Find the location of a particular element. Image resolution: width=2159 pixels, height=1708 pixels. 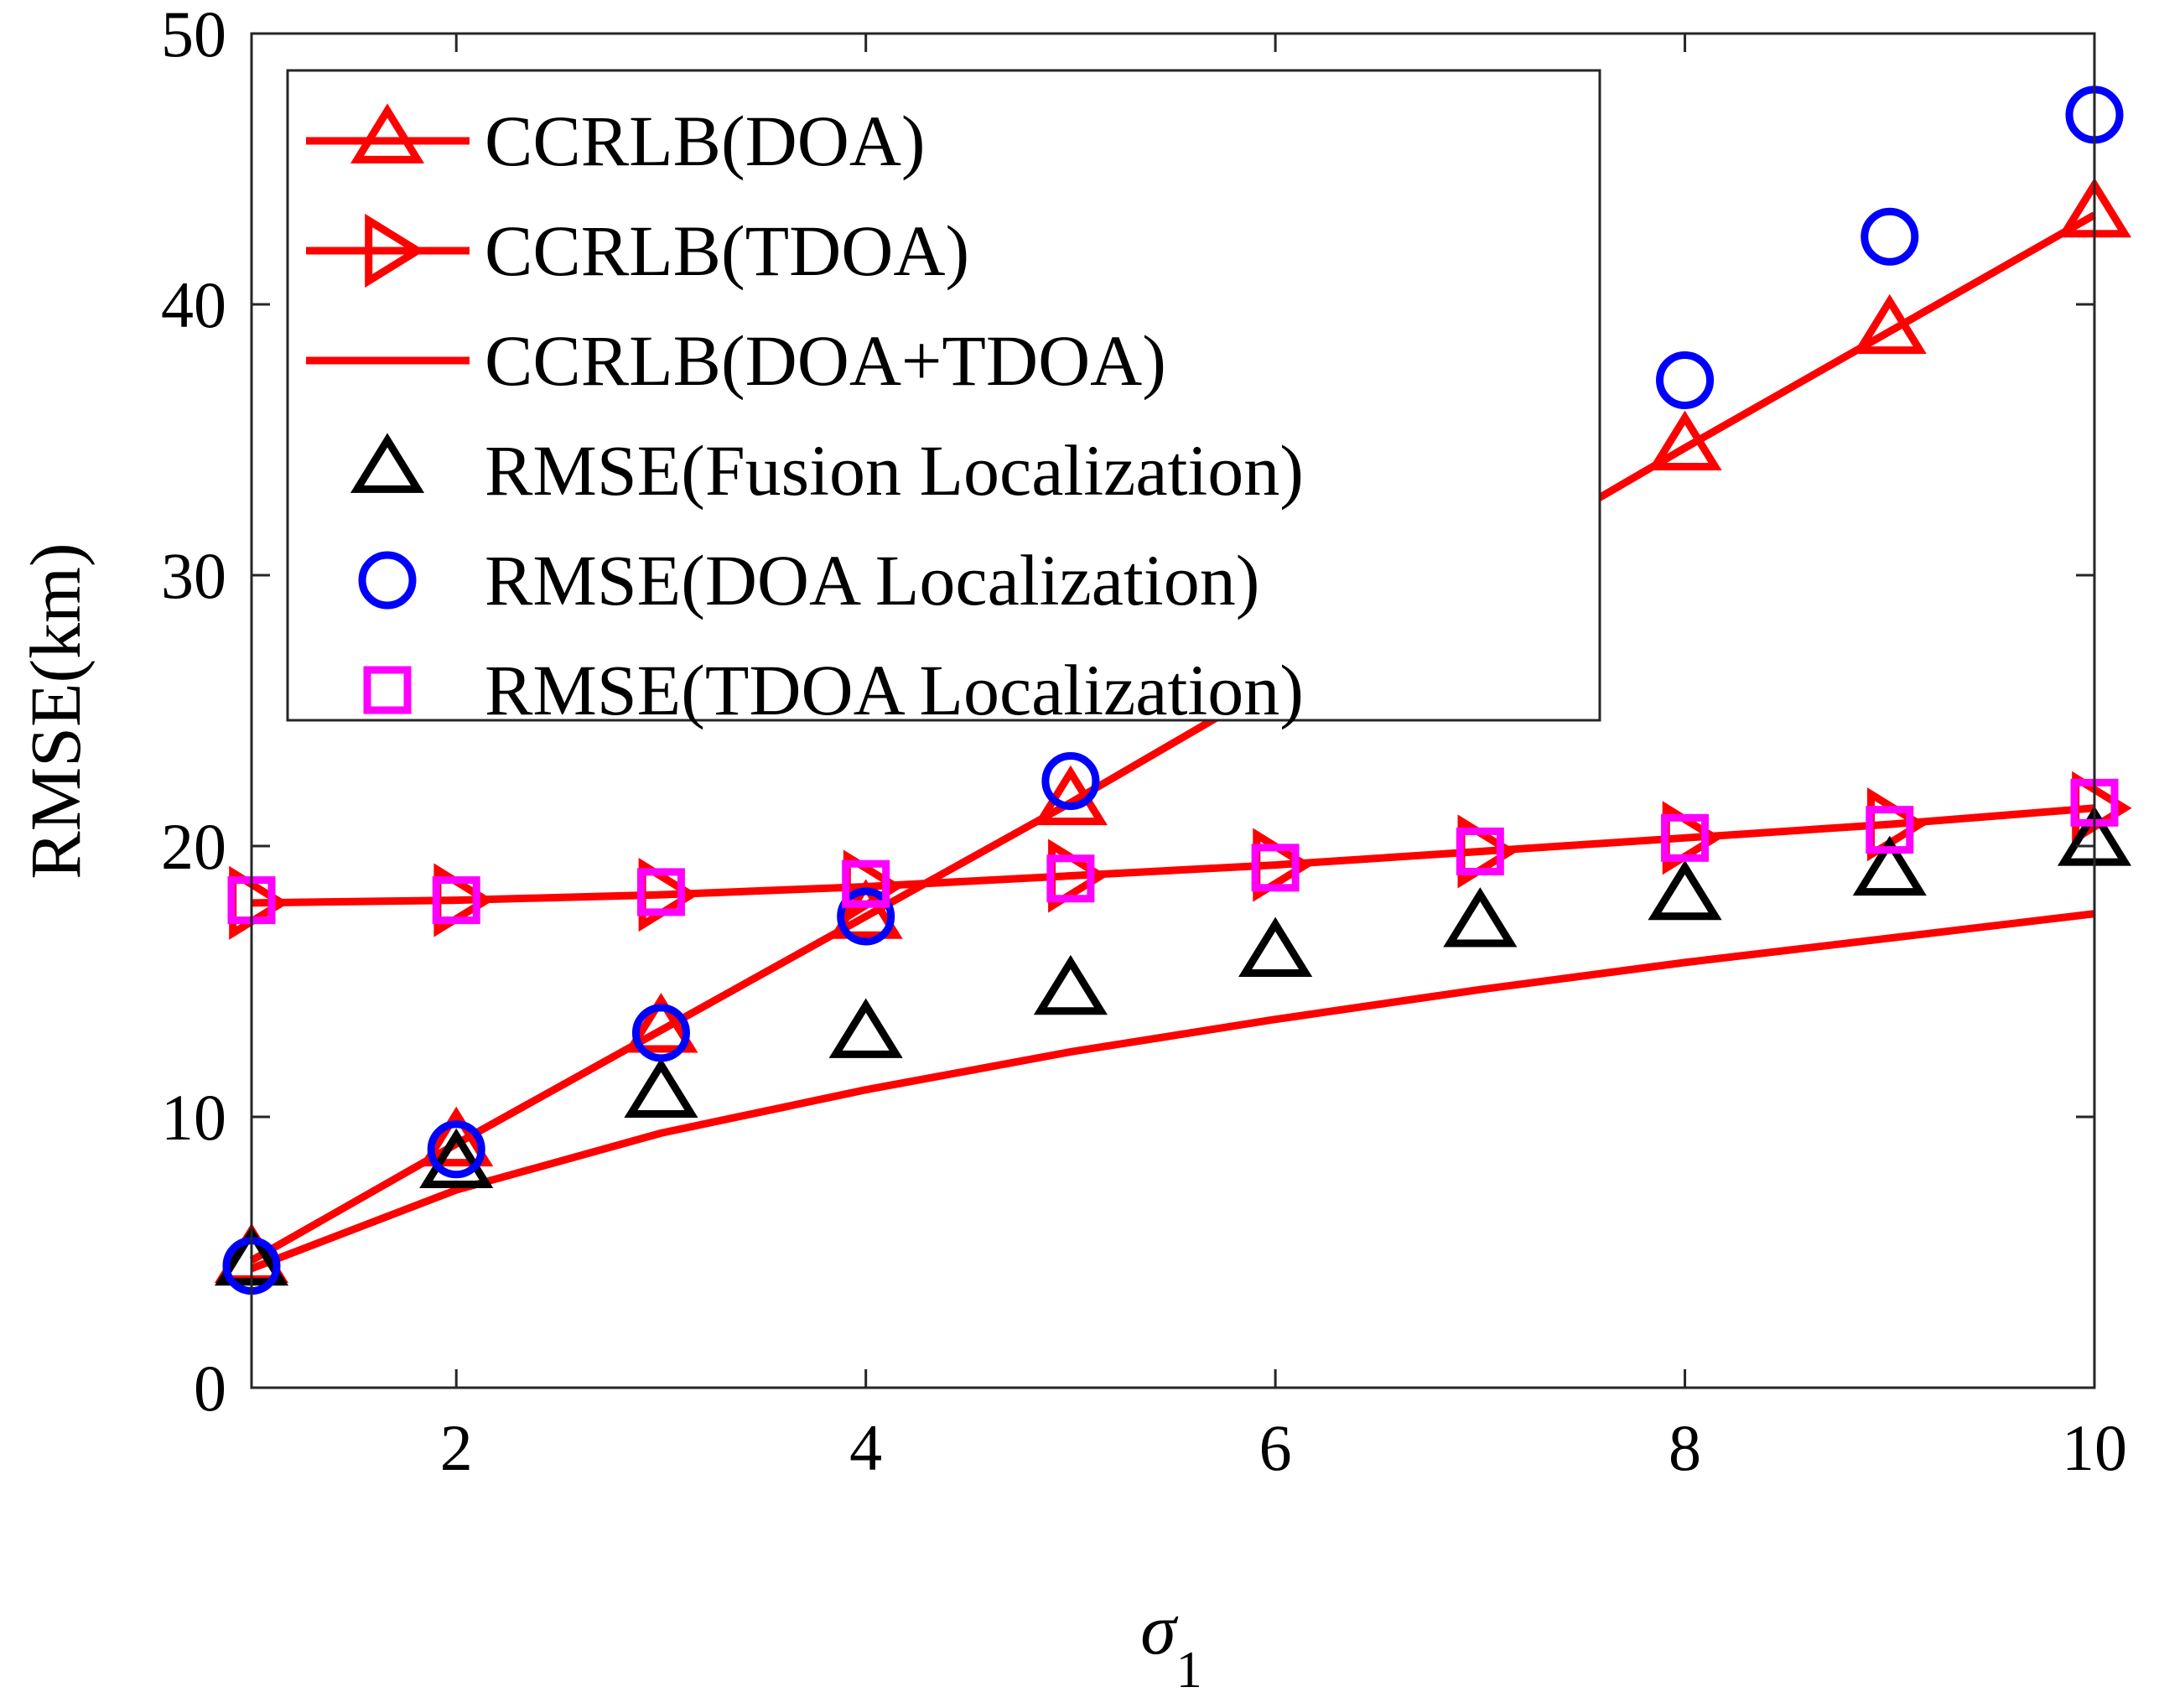

legend-entry-rmse-doa-localization: RMSE(DOA Localization) is located at coordinates (808, 580).